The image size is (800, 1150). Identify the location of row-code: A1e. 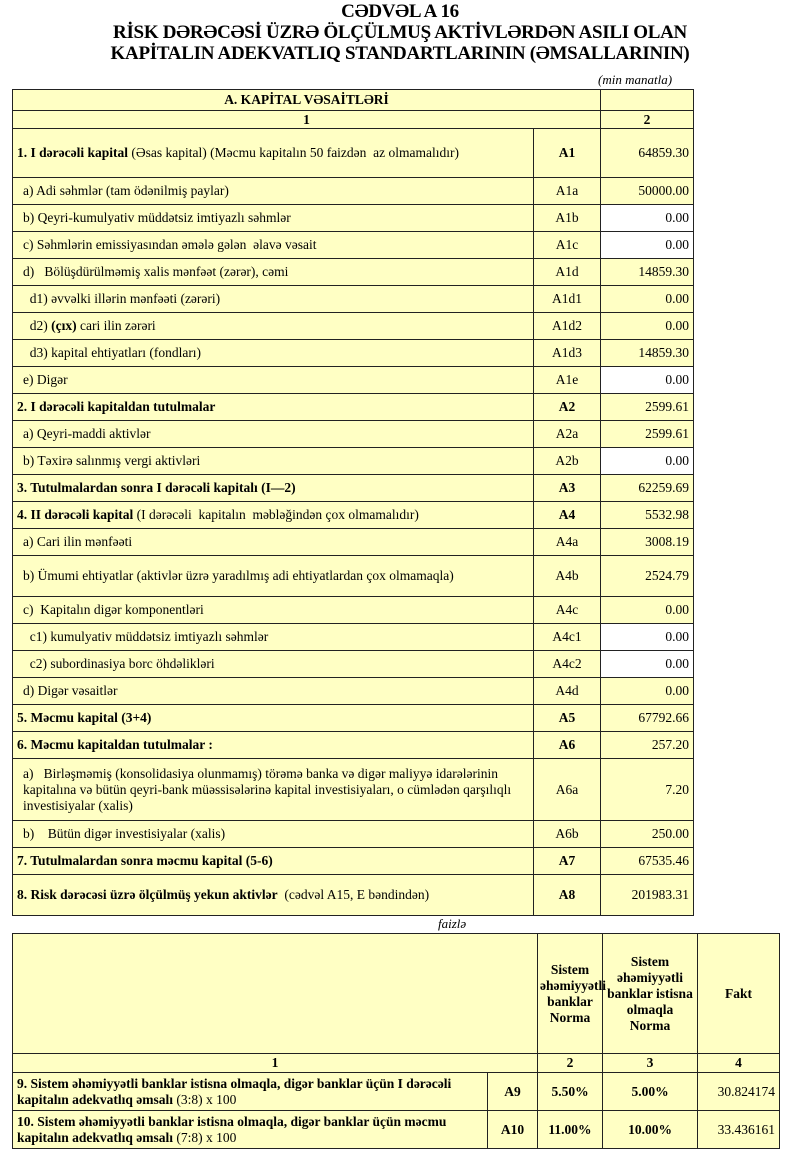
(567, 380).